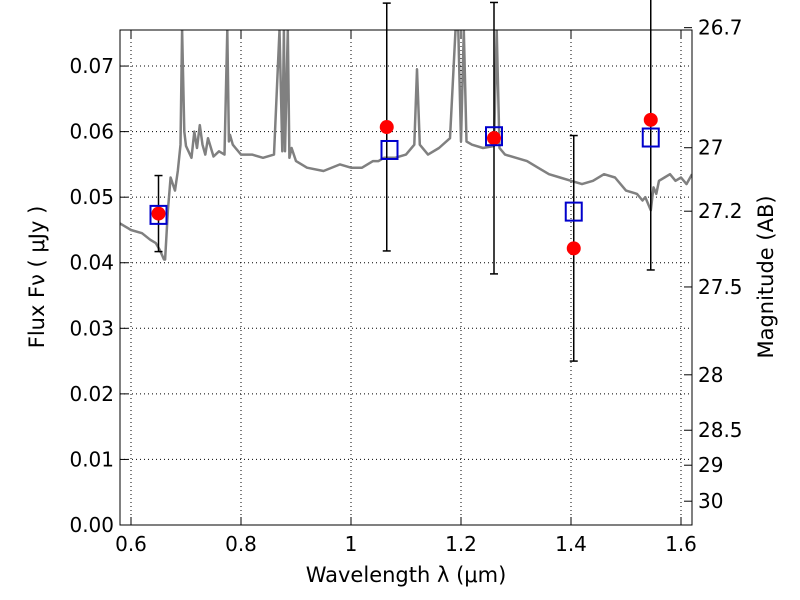 The image size is (800, 600). What do you see at coordinates (406, 544) in the screenshot?
I see `x-tick-labels: 0.6 0.8 1 1.2 1.4 1.6` at bounding box center [406, 544].